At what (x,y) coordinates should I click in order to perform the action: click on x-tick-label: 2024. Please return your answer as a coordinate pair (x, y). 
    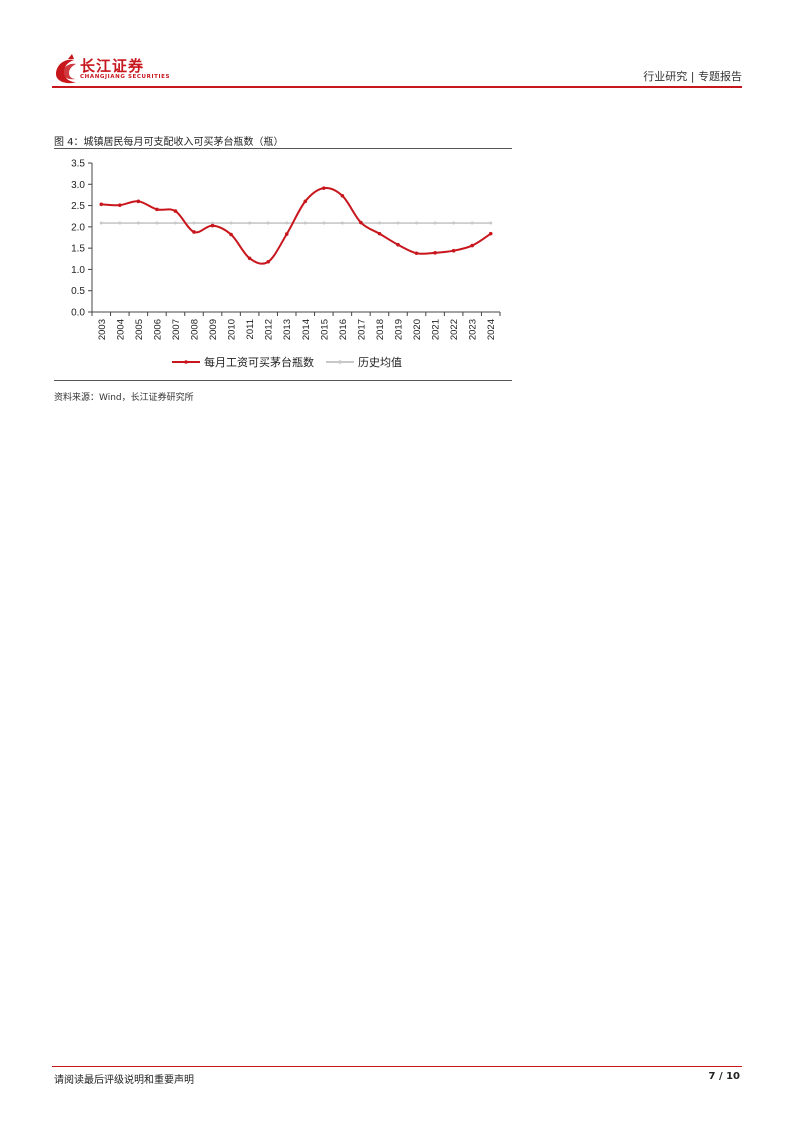
    Looking at the image, I should click on (491, 329).